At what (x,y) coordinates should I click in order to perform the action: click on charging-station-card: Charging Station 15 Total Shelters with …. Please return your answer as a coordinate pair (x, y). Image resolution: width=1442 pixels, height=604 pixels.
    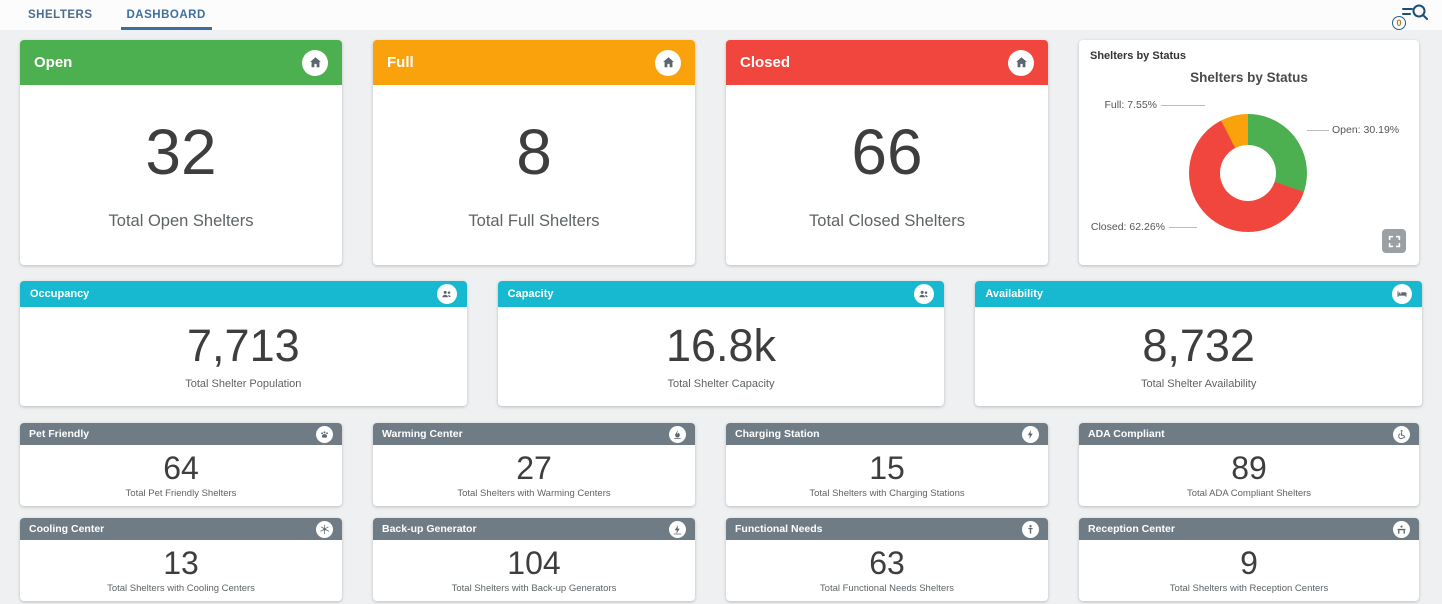
    Looking at the image, I should click on (887, 464).